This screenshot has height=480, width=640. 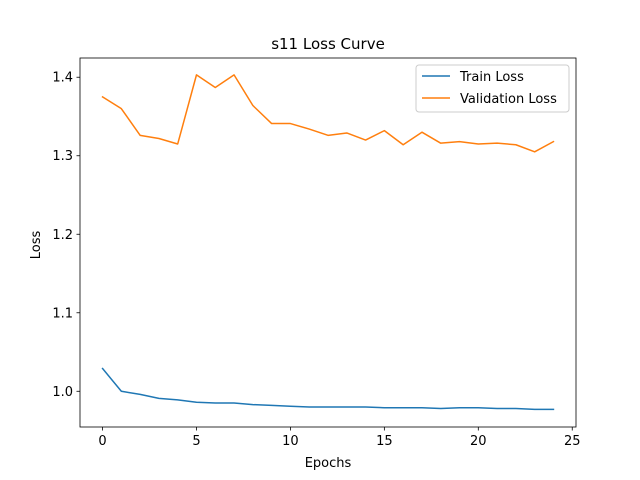 What do you see at coordinates (62, 78) in the screenshot?
I see `y-tick-label: 1.4` at bounding box center [62, 78].